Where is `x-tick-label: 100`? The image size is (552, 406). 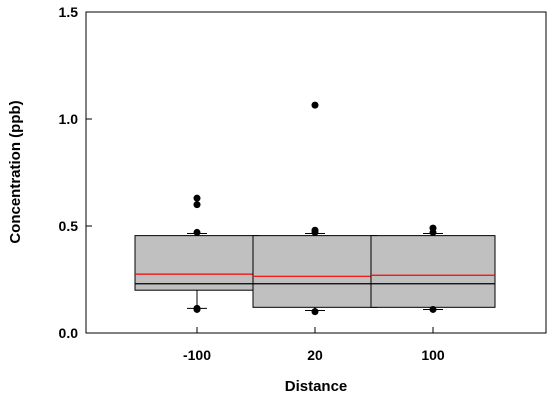
x-tick-label: 100 is located at coordinates (433, 355).